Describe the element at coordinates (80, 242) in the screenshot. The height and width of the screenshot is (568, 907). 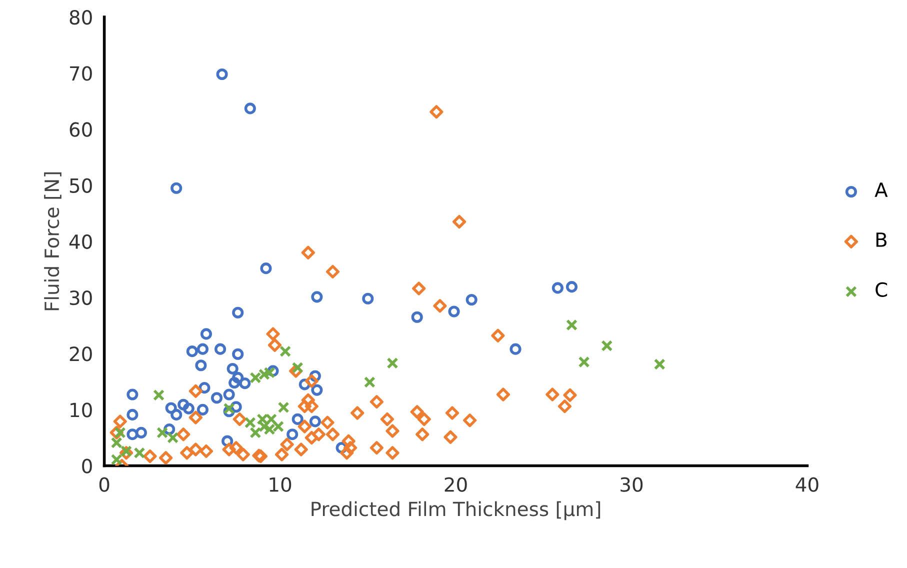
I see `y-tick-label: 40` at that location.